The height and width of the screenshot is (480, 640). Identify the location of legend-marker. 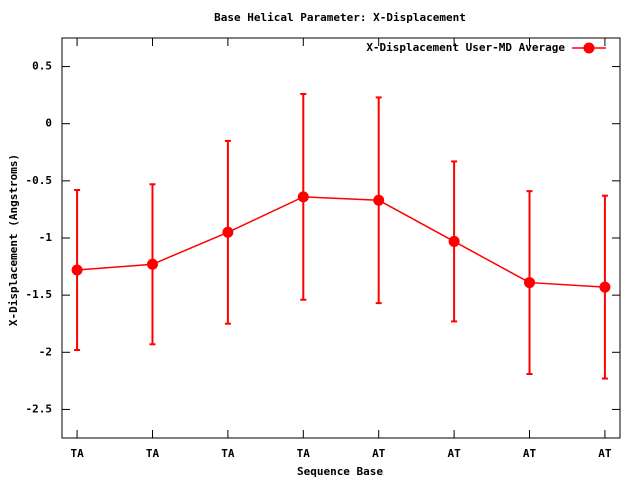
(589, 48).